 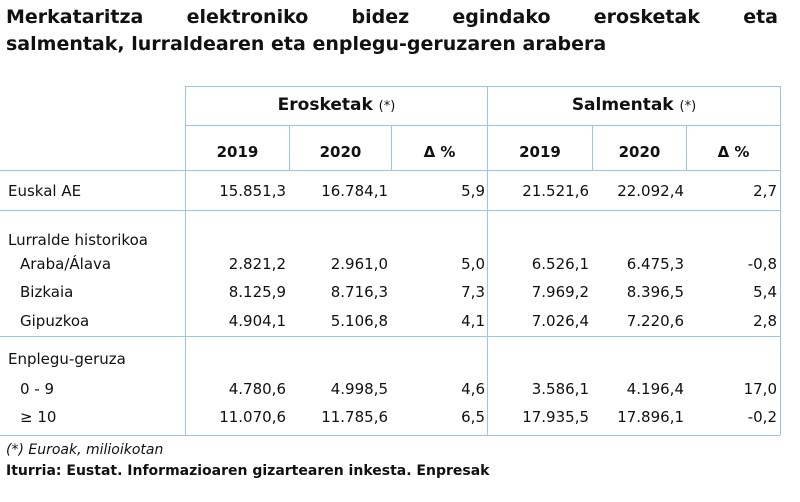 What do you see at coordinates (359, 389) in the screenshot?
I see `cell: 4.998,5` at bounding box center [359, 389].